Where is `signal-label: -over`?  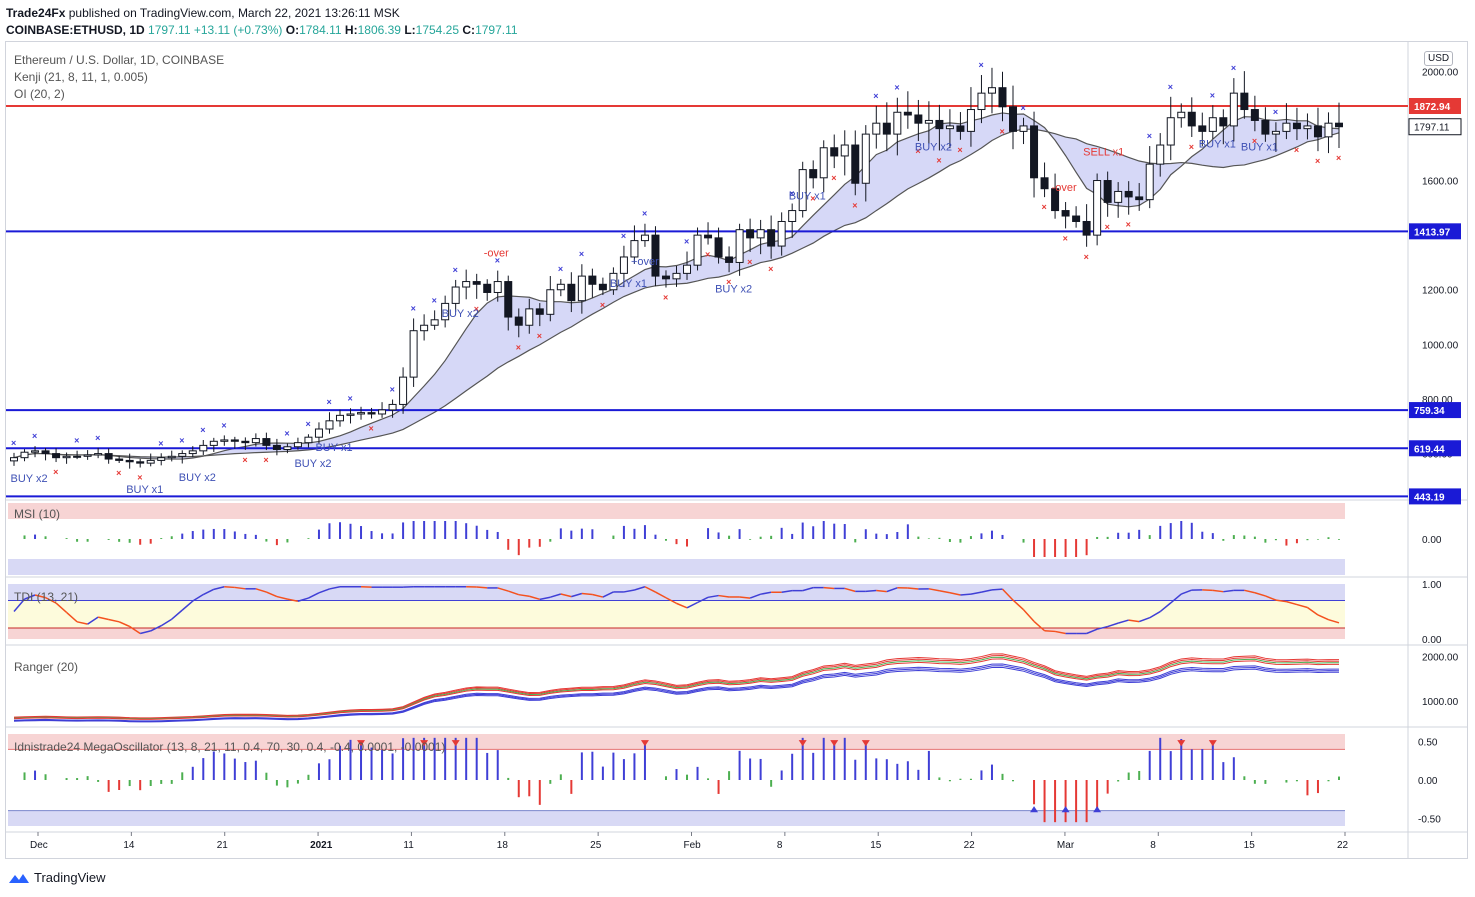 signal-label: -over is located at coordinates (1064, 188).